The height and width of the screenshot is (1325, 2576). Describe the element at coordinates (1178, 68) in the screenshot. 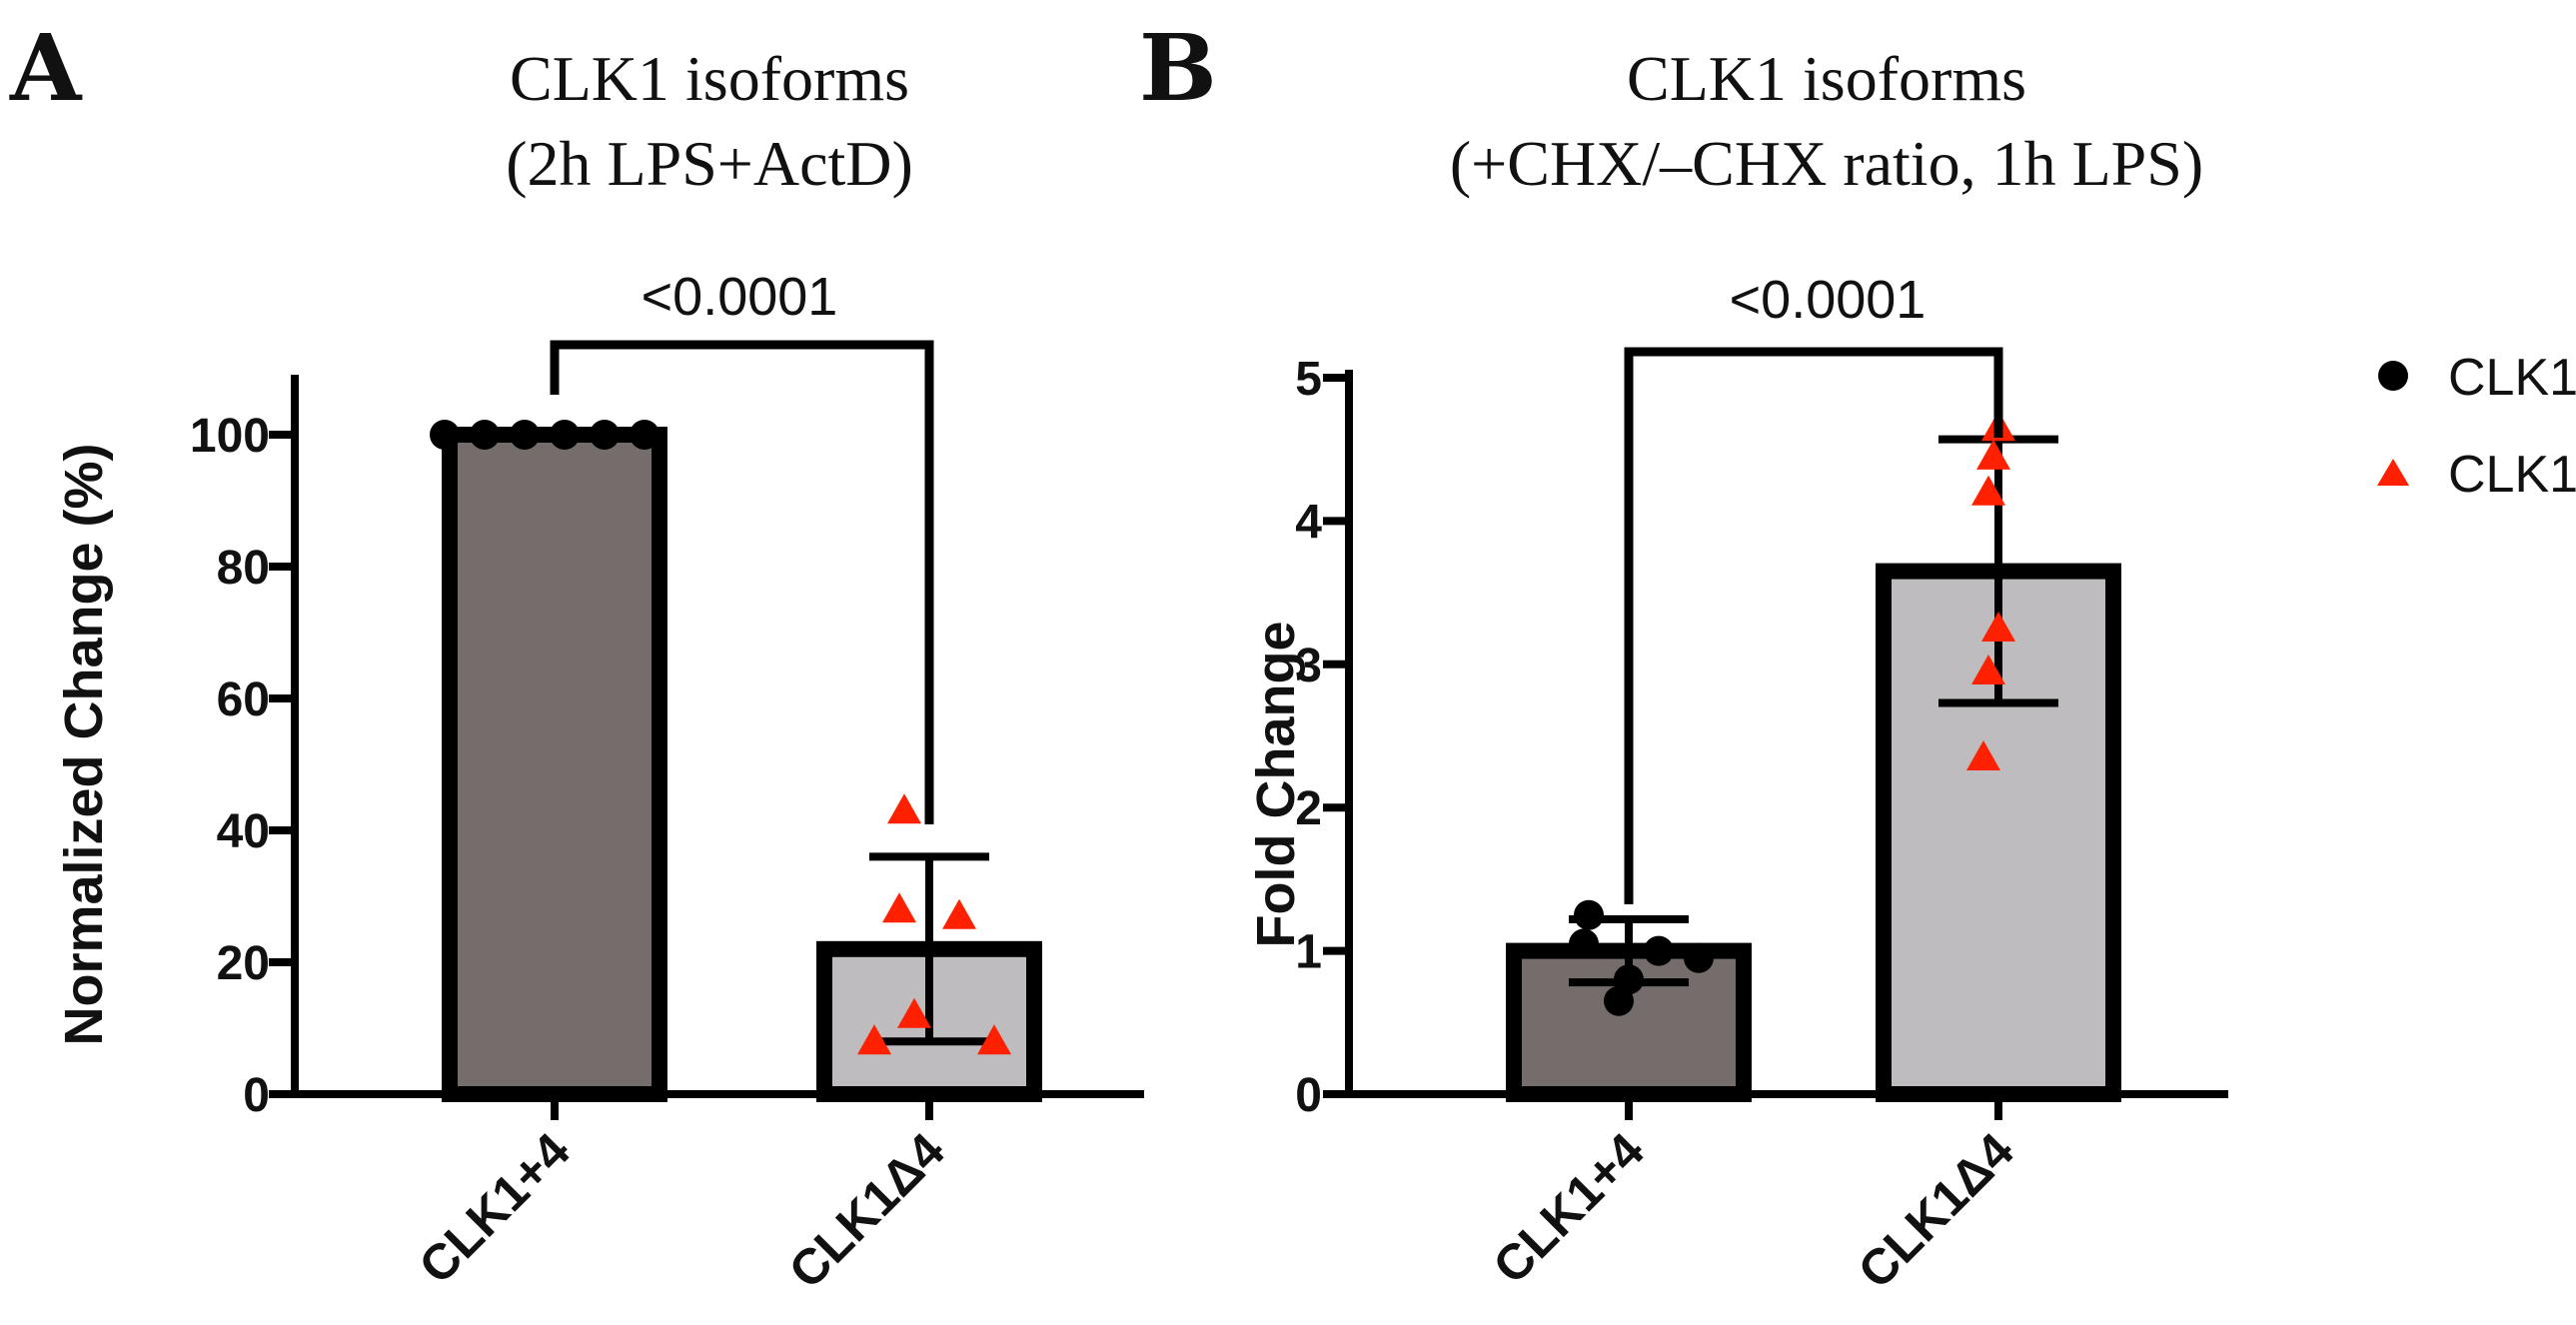

I see `panel-letter-b: B` at that location.